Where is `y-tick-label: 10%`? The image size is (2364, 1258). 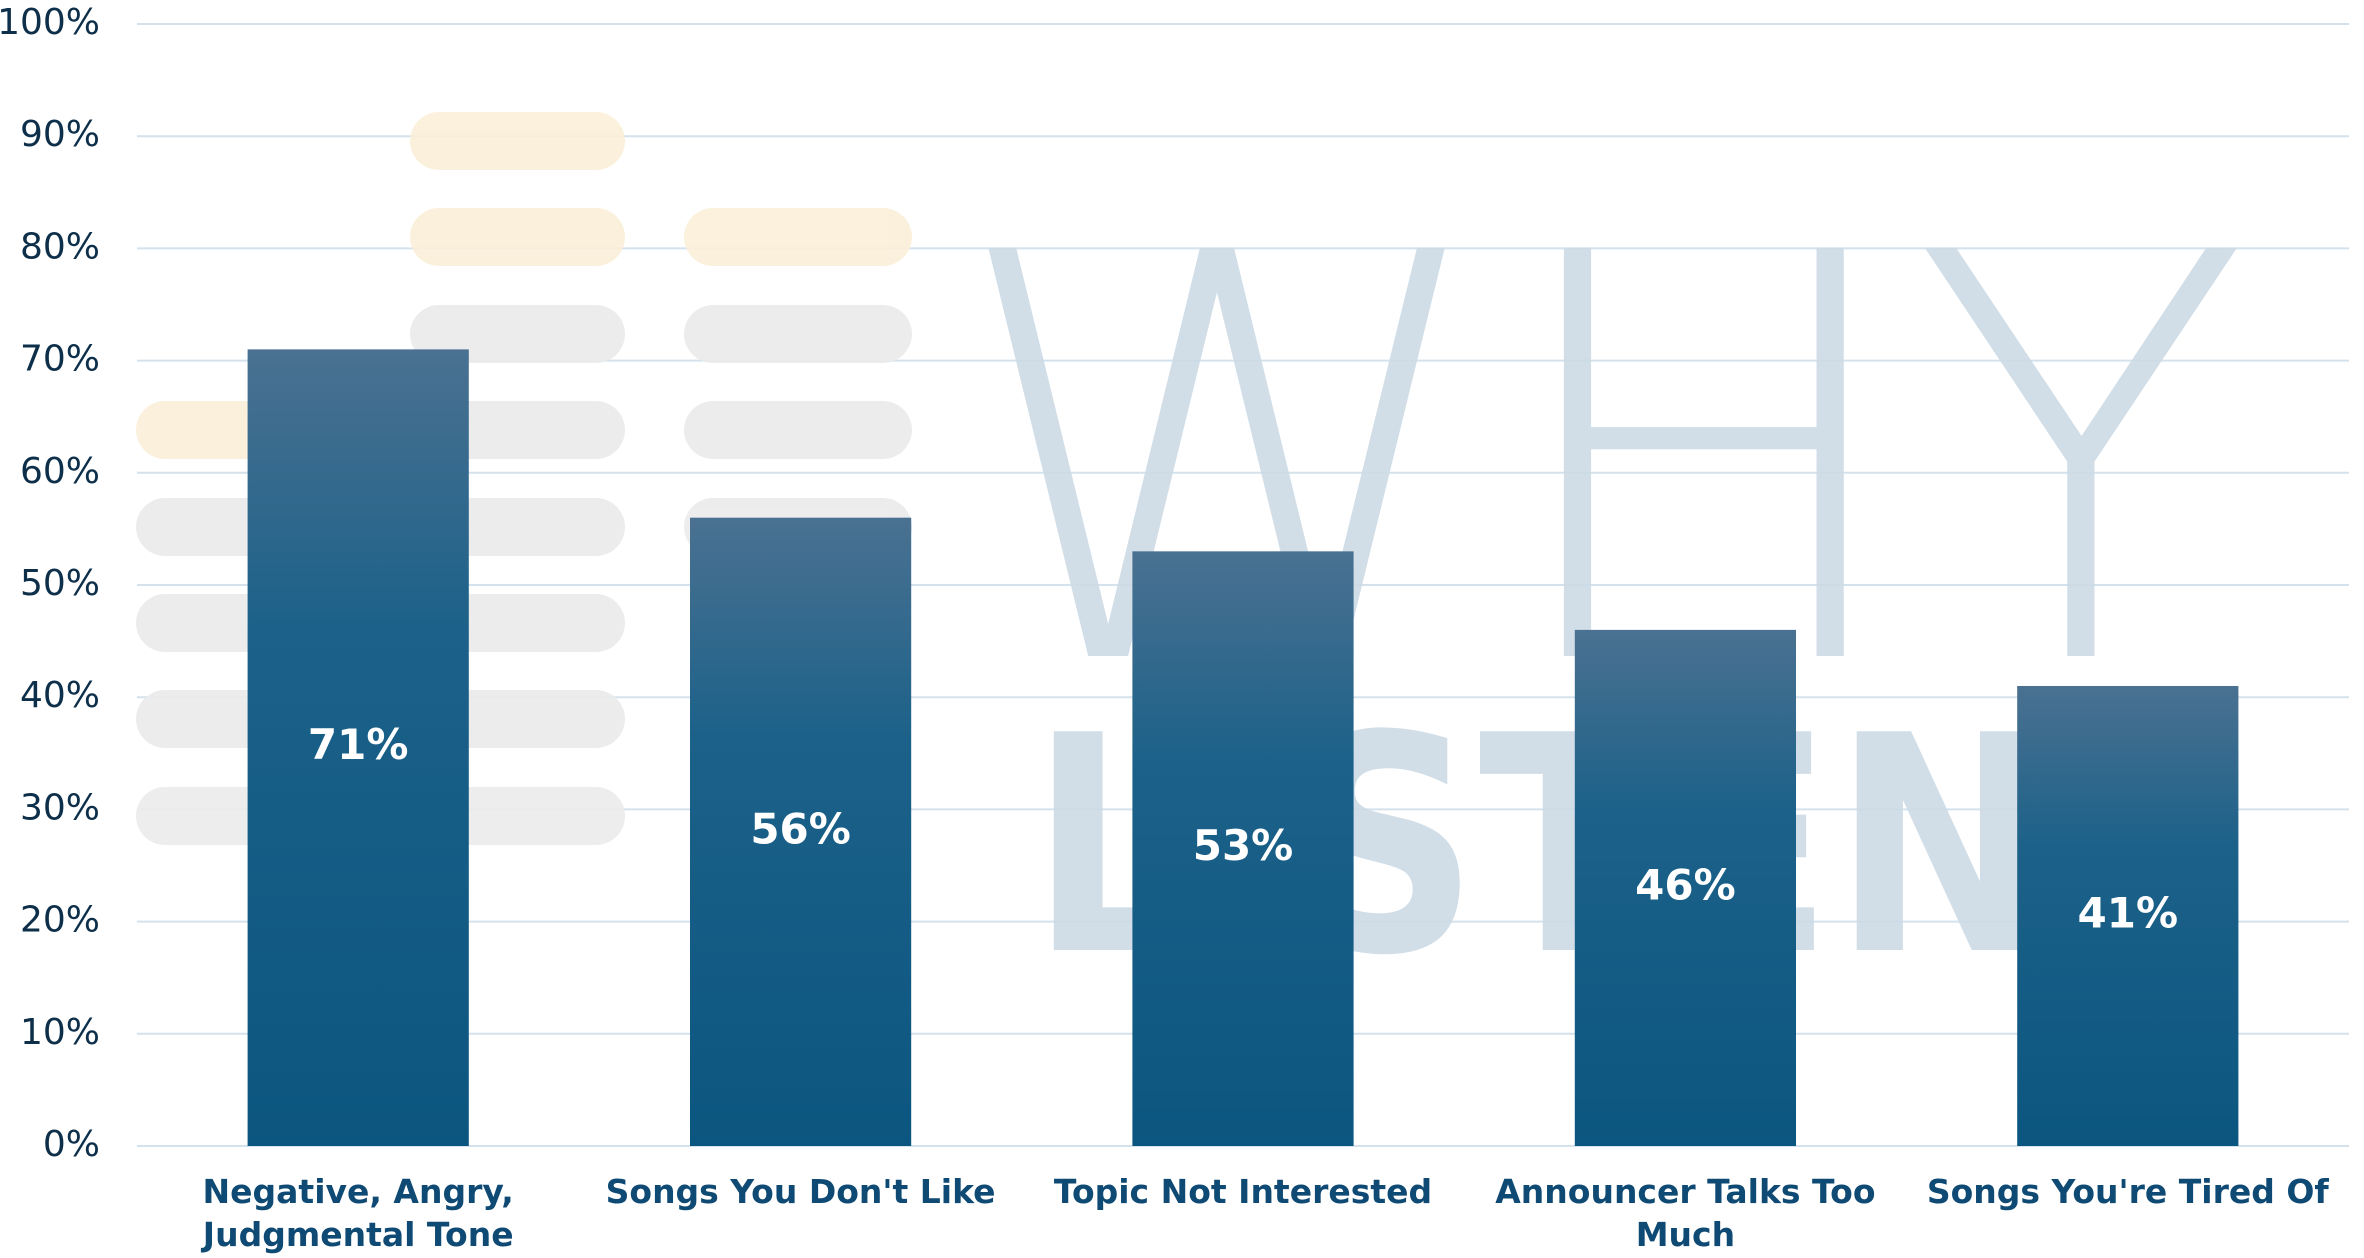
y-tick-label: 10% is located at coordinates (60, 1032).